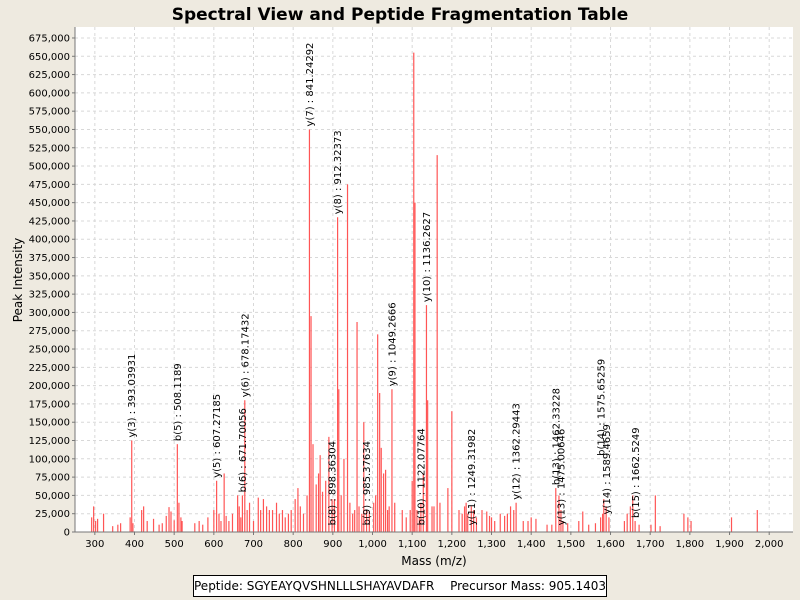  Describe the element at coordinates (729, 544) in the screenshot. I see `x-tick-label: 1,900` at that location.